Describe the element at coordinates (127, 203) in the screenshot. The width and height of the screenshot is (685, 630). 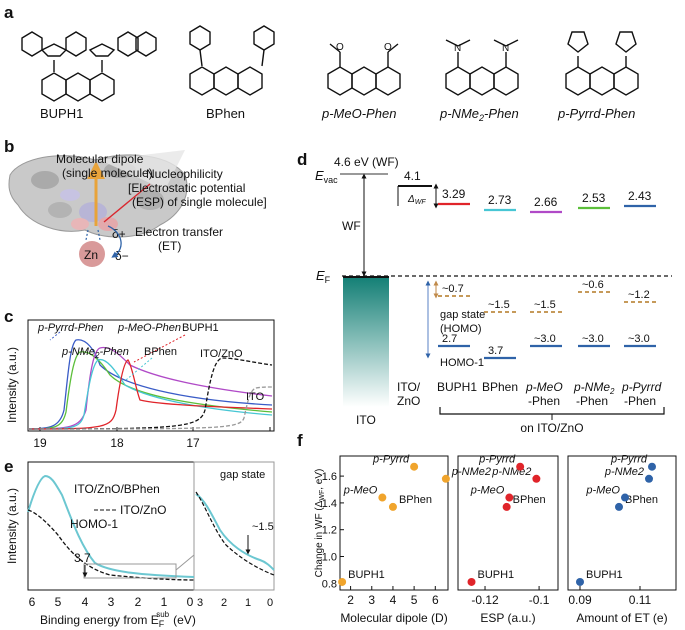
I see `nucleo-pointer` at that location.